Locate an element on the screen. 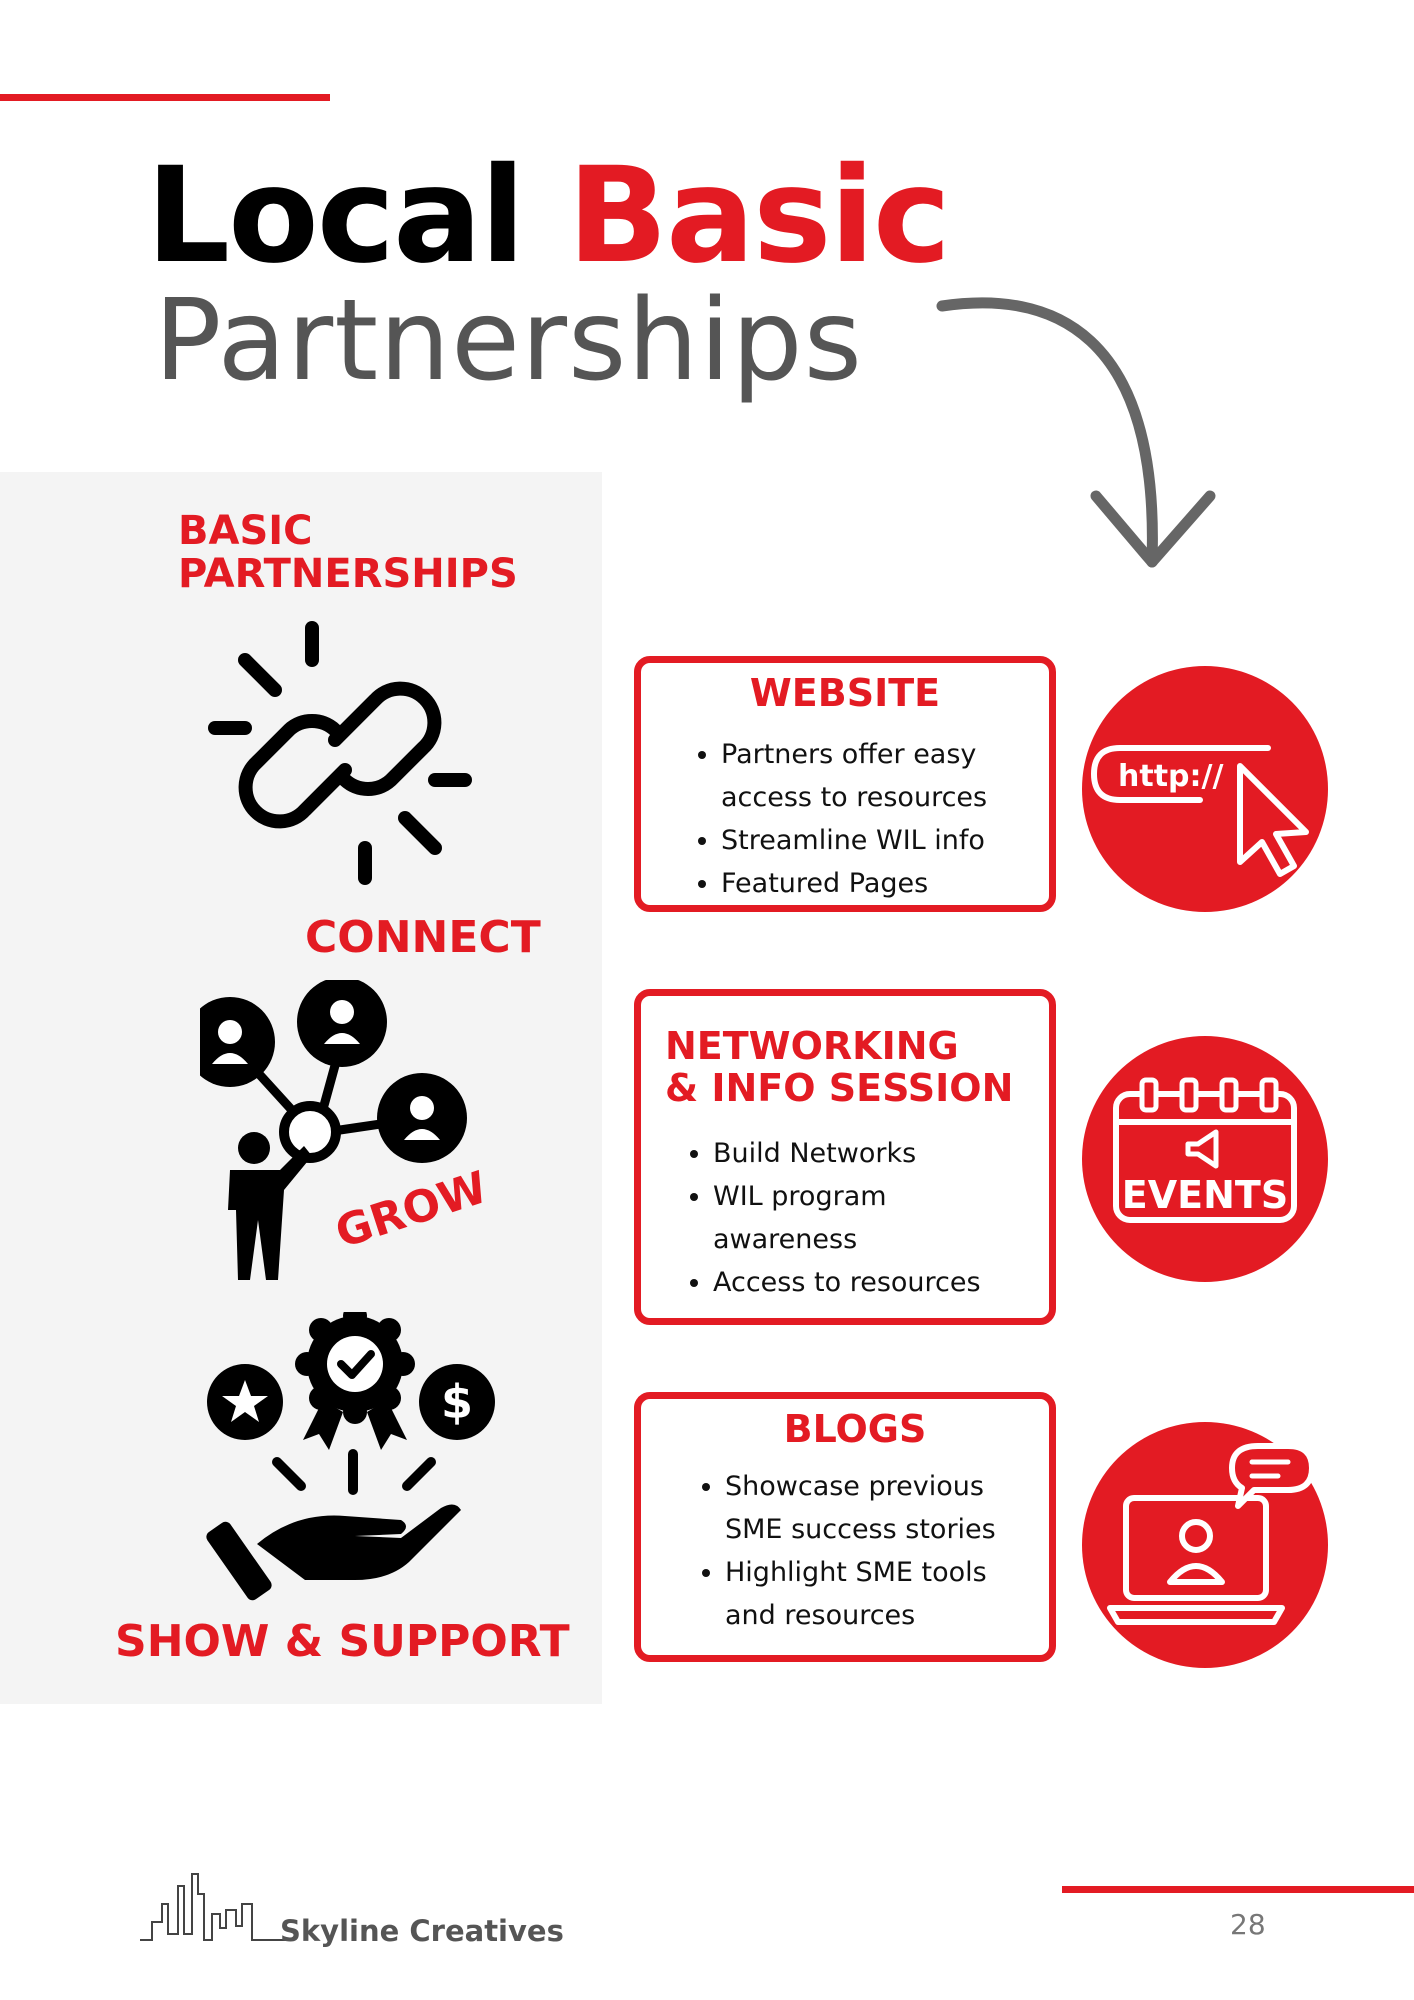 The image size is (1414, 2000). events-badge: EVENTS is located at coordinates (1205, 1159).